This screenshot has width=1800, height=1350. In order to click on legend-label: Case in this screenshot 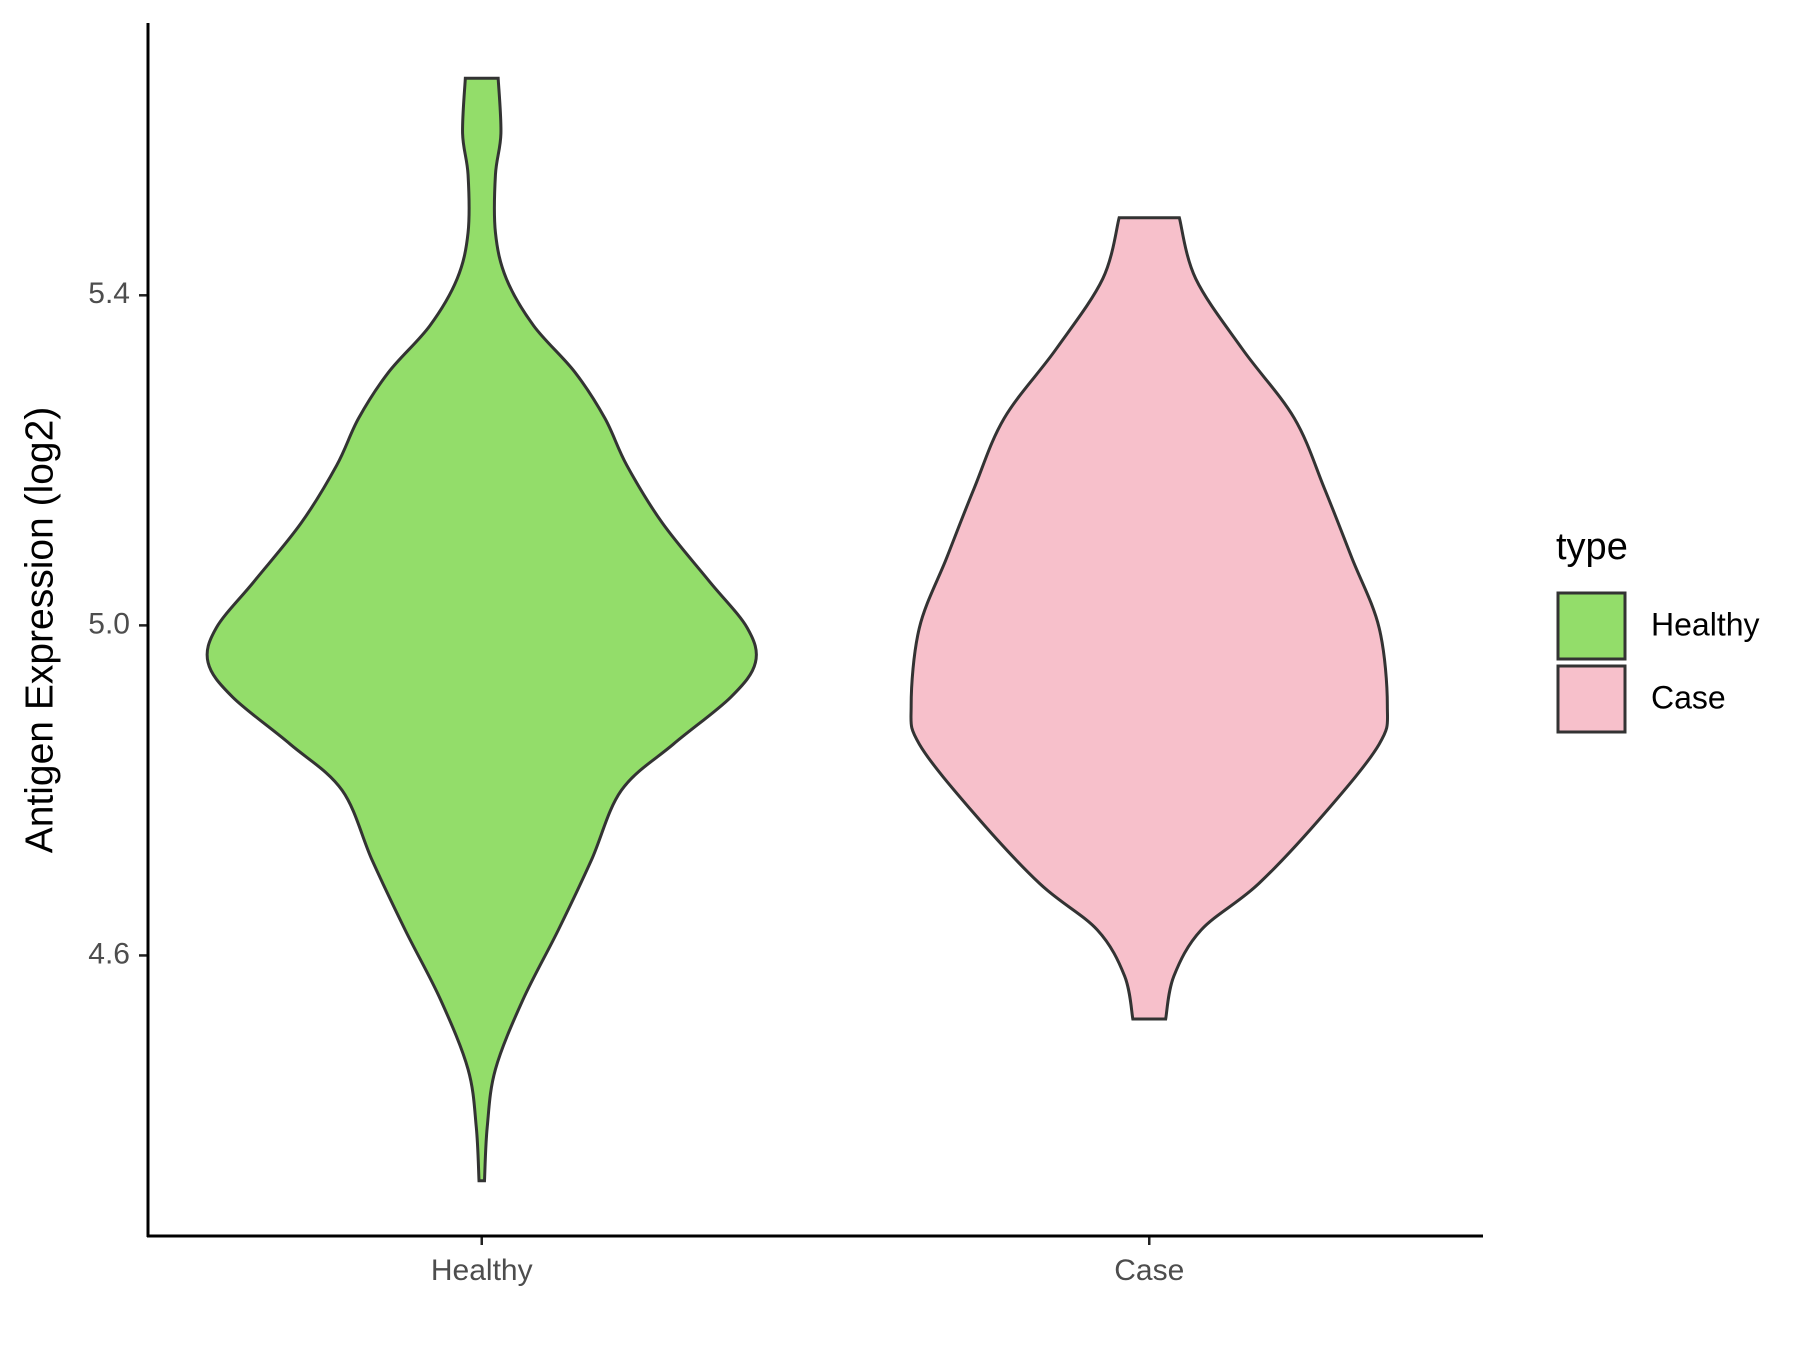, I will do `click(1688, 697)`.